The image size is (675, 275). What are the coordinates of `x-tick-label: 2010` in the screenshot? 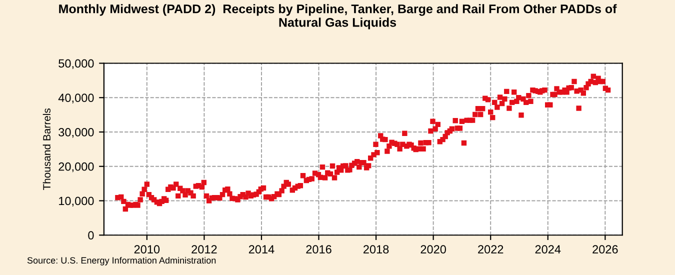 It's located at (147, 249).